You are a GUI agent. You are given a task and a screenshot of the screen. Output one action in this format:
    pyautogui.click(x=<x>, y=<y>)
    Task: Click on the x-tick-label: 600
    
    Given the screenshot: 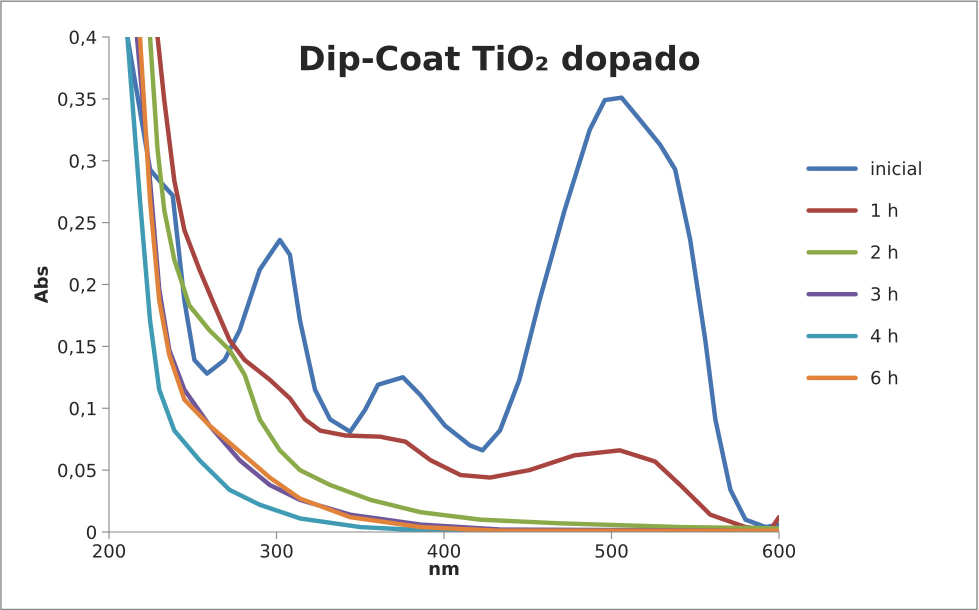 What is the action you would take?
    pyautogui.click(x=779, y=551)
    